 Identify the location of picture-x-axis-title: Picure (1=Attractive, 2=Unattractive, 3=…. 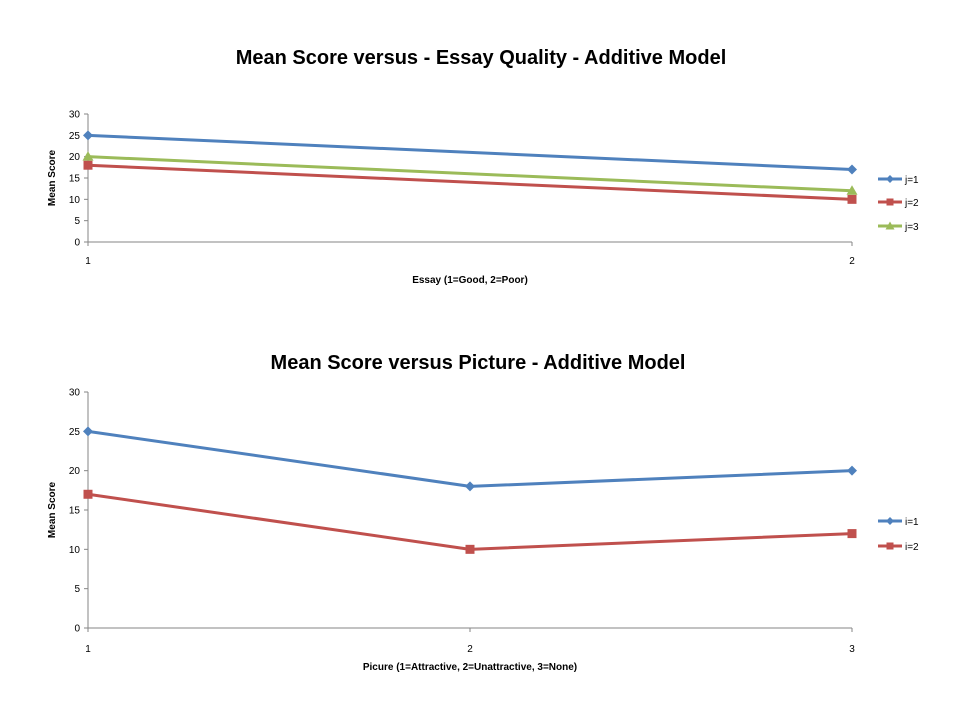
(470, 667).